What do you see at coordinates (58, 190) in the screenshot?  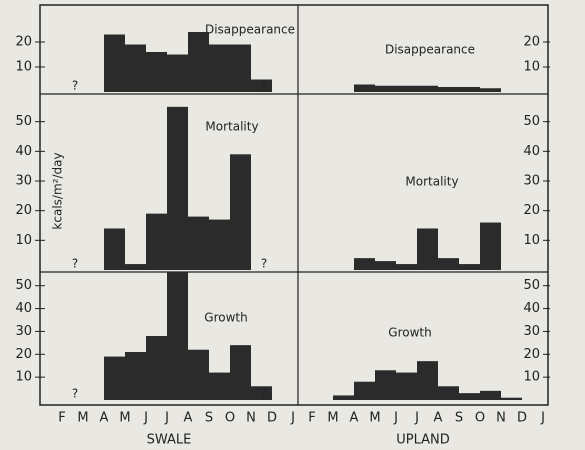 I see `y-axis-label: kcals/m²/day` at bounding box center [58, 190].